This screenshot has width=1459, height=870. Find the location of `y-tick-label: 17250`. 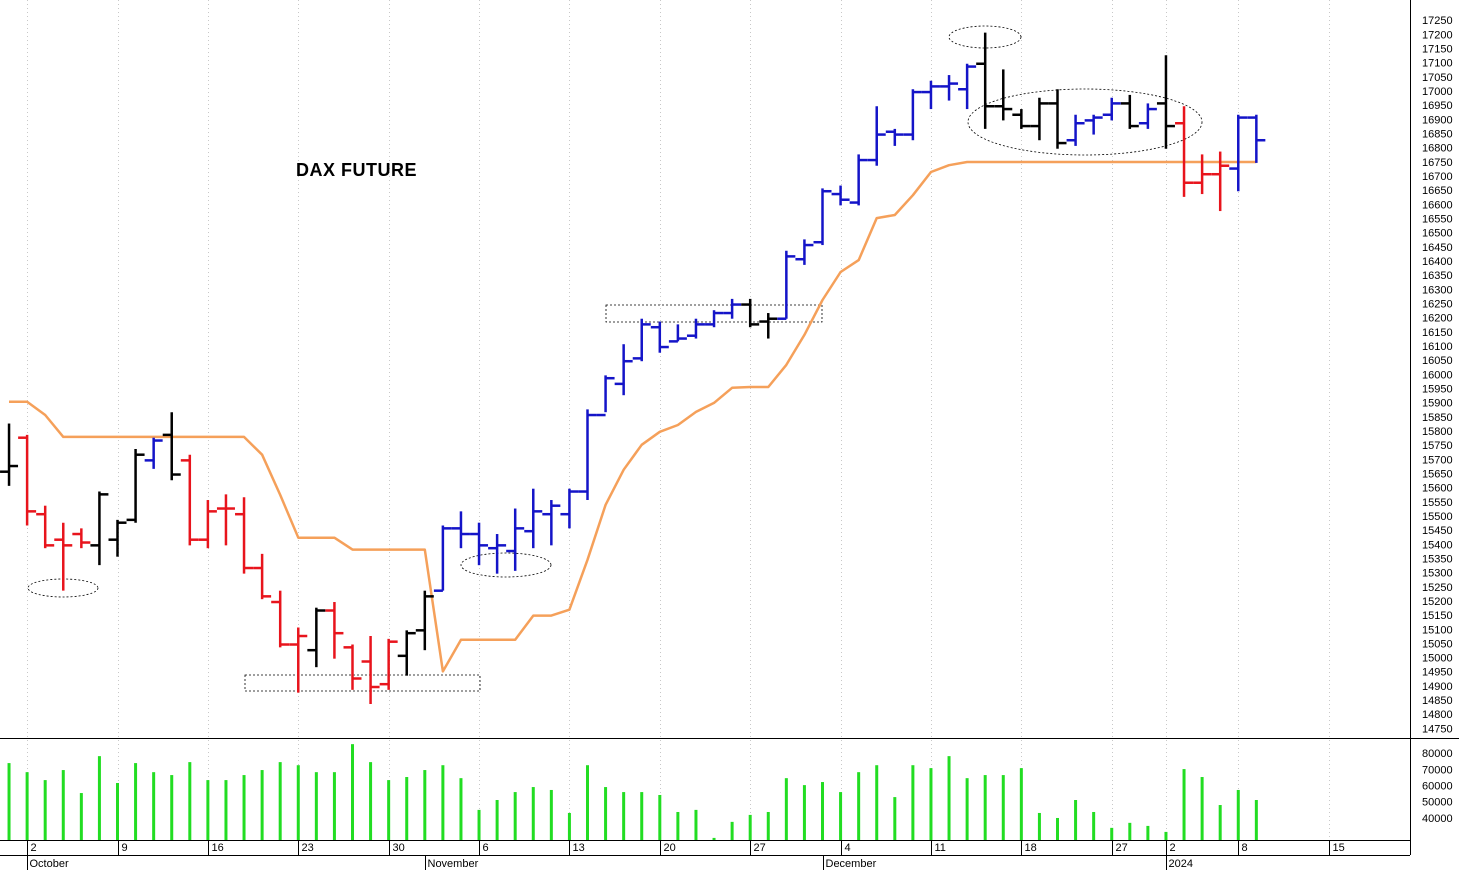

y-tick-label: 17250 is located at coordinates (1437, 21).